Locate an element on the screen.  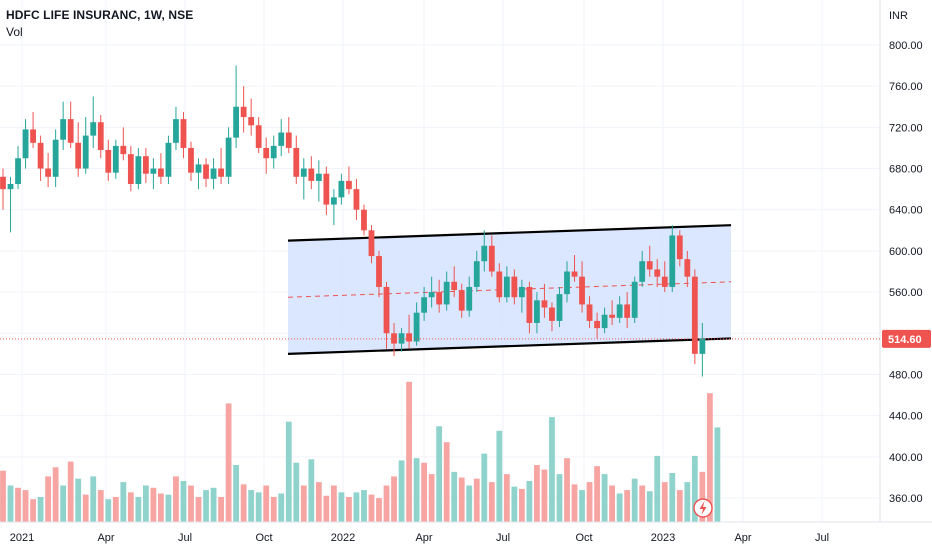
volume-label: Vol is located at coordinates (14, 32).